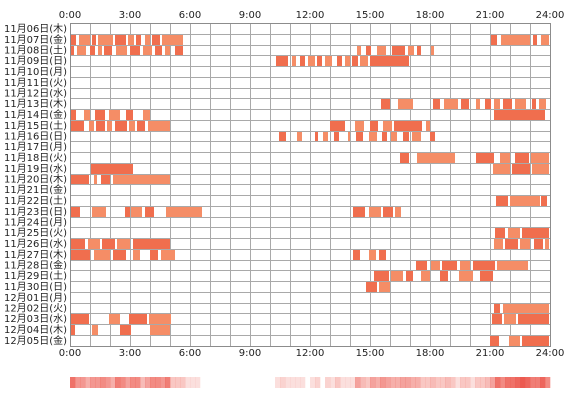  What do you see at coordinates (35, 212) in the screenshot?
I see `date-label: 11月23日(日)` at bounding box center [35, 212].